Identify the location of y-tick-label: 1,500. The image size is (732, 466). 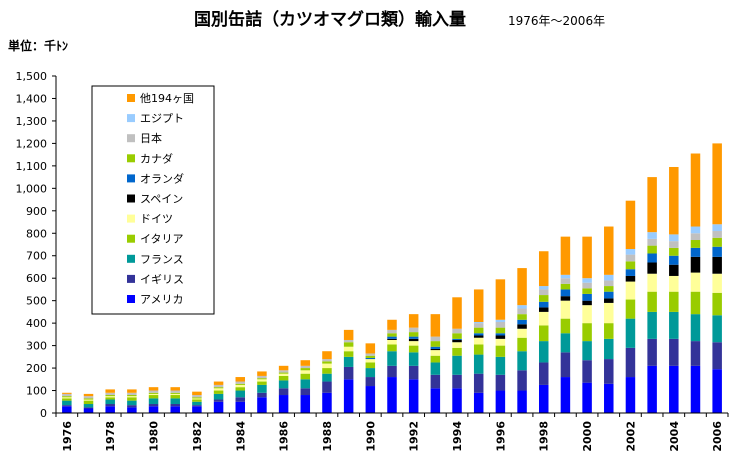
(32, 76).